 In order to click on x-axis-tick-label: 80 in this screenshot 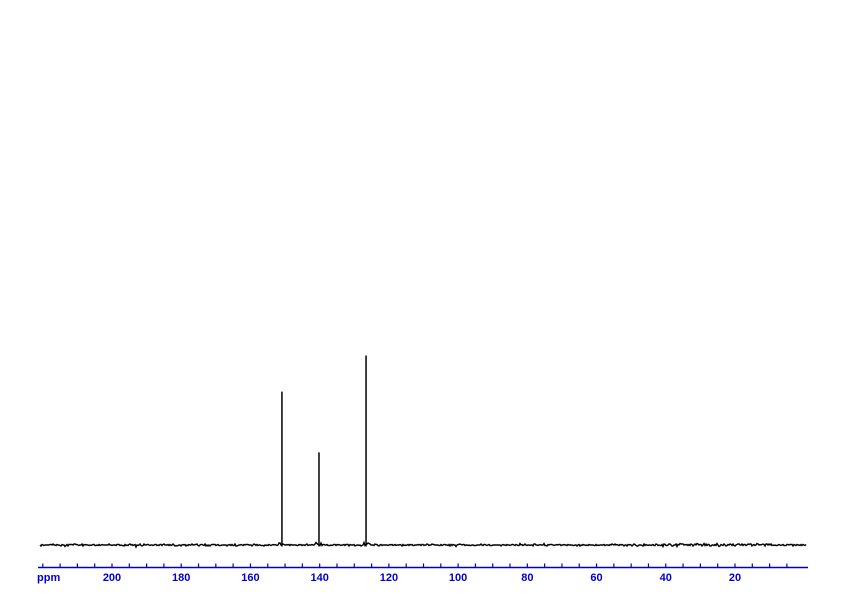, I will do `click(527, 578)`.